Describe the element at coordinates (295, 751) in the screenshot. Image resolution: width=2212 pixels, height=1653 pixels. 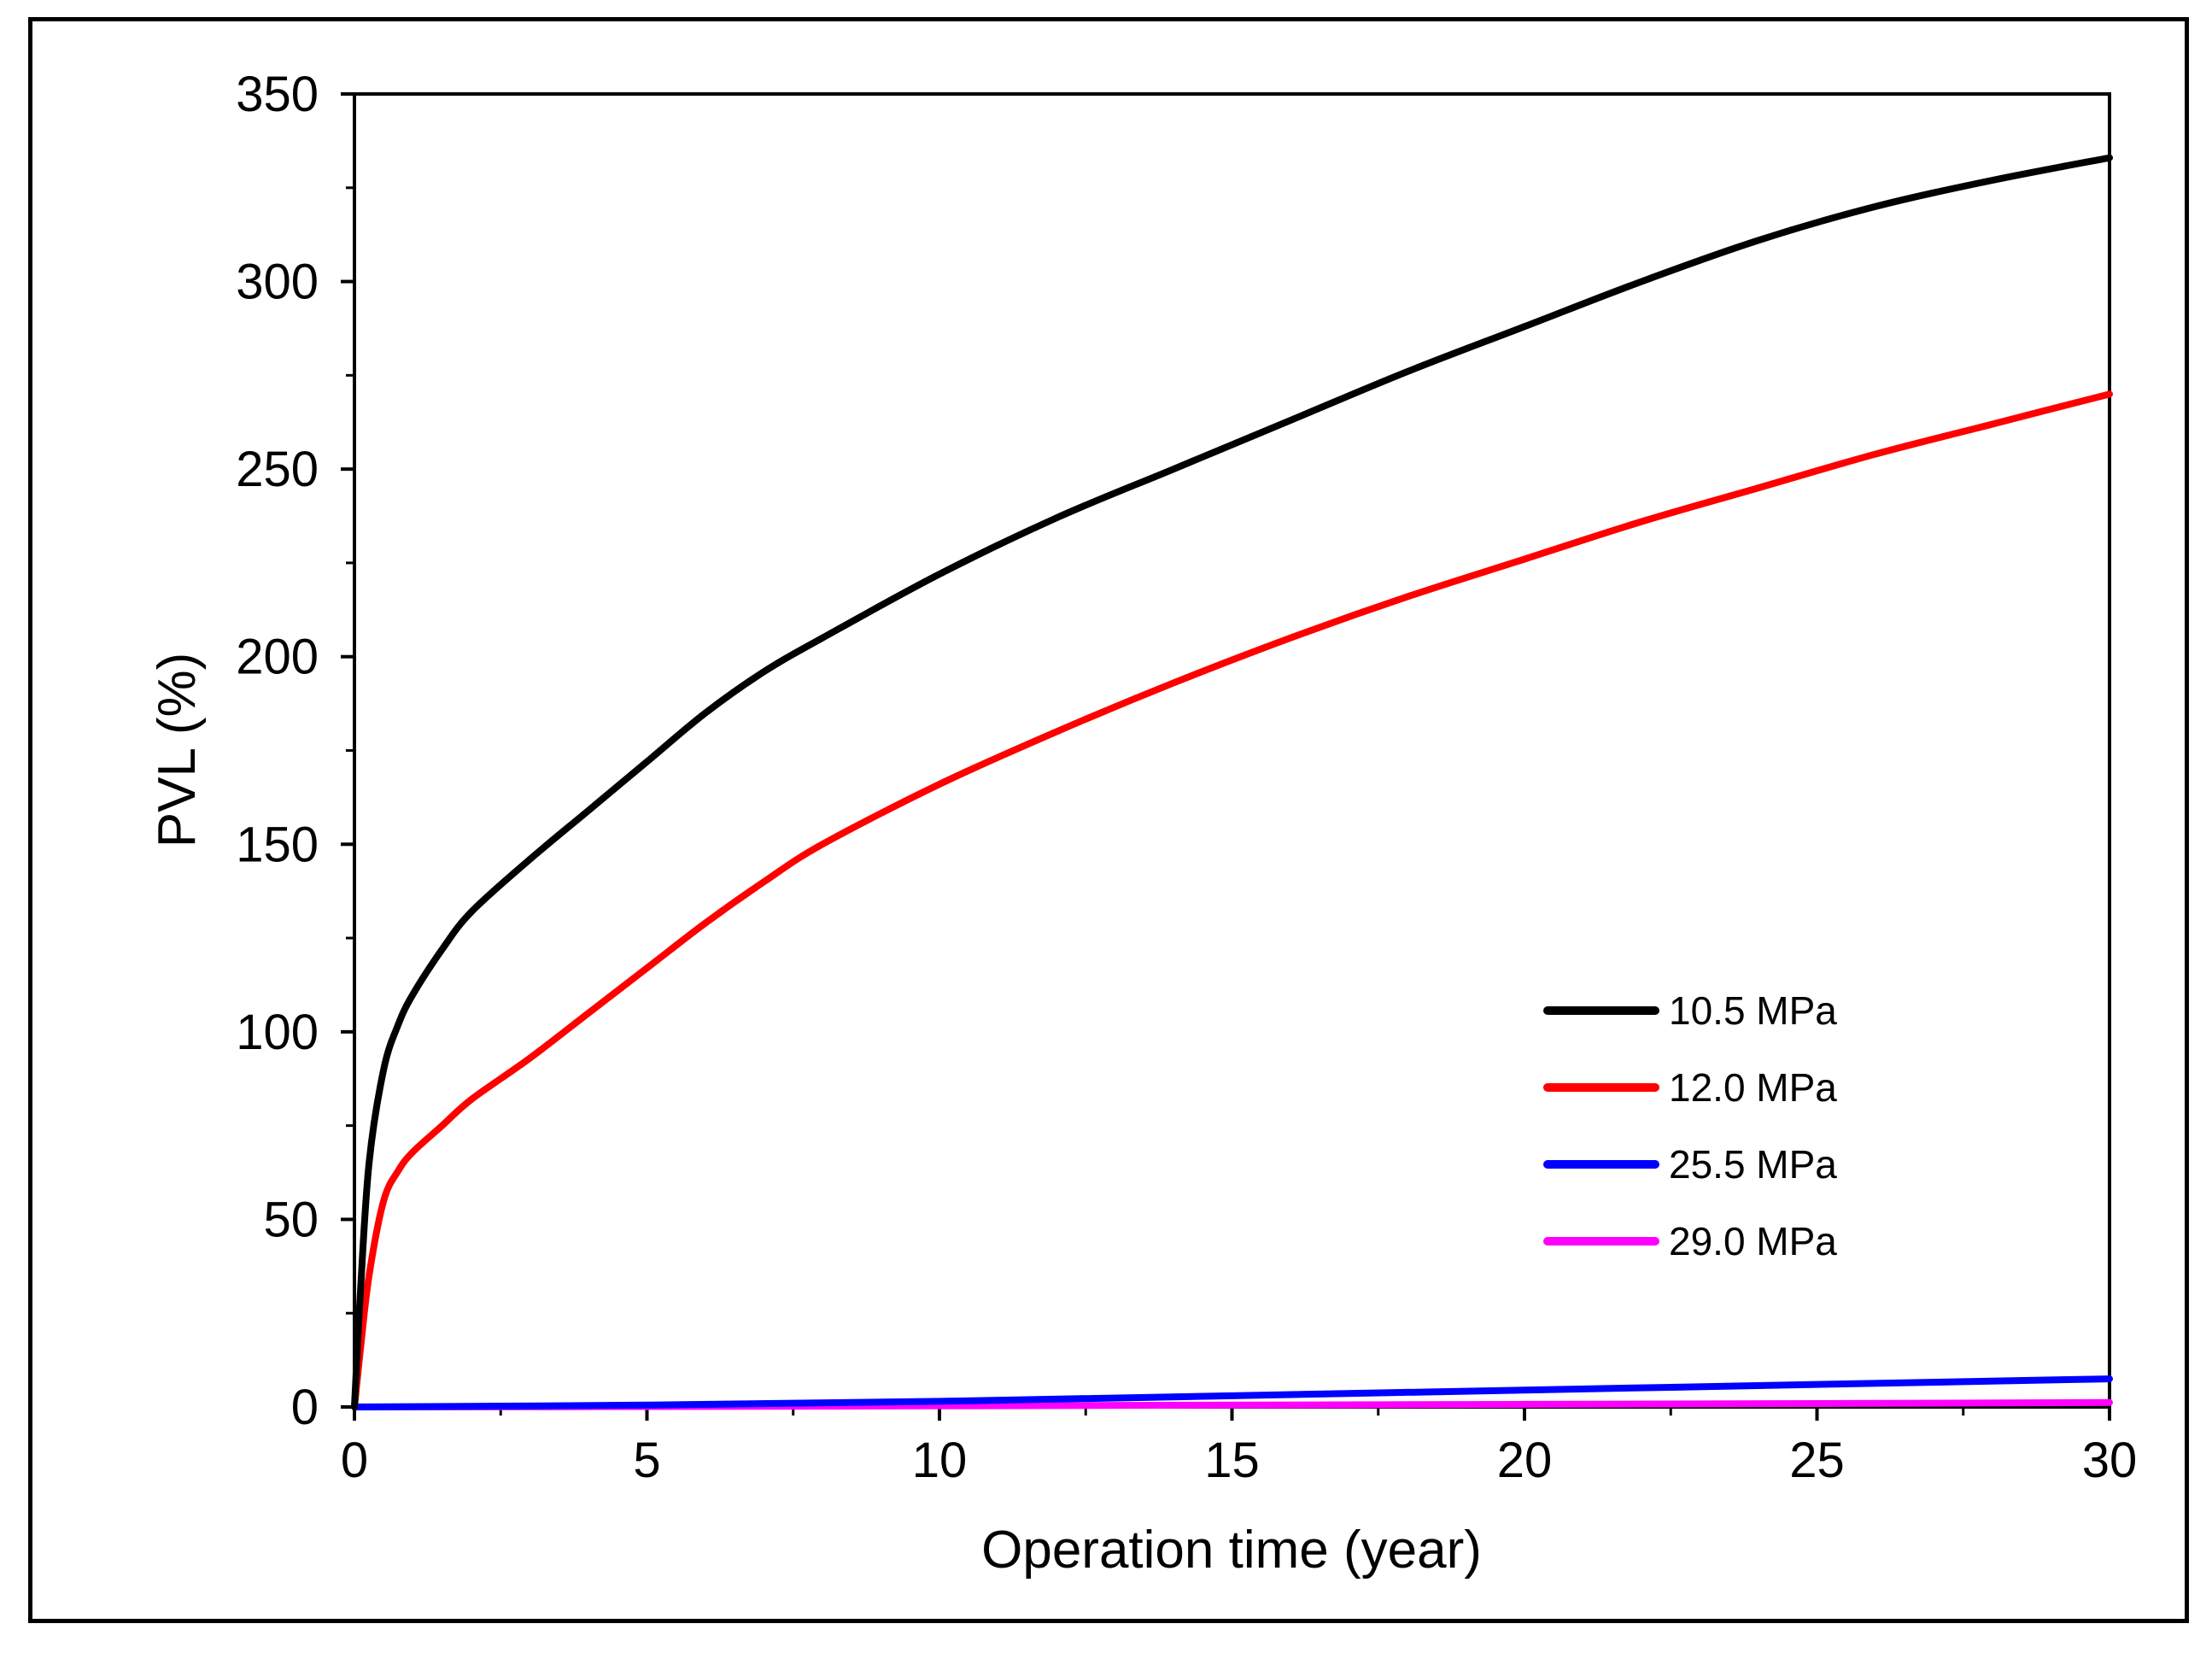
I see `y-axis: 0 50 100 150 200 250 300 350` at that location.